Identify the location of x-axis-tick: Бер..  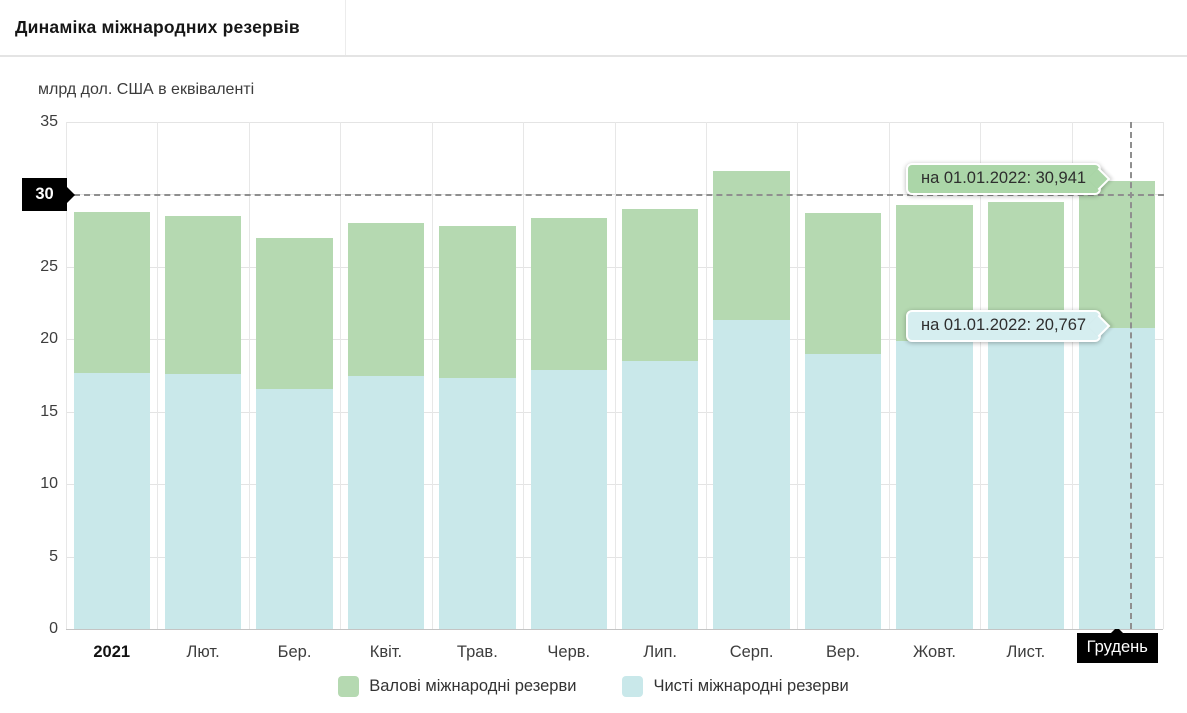
(294, 652).